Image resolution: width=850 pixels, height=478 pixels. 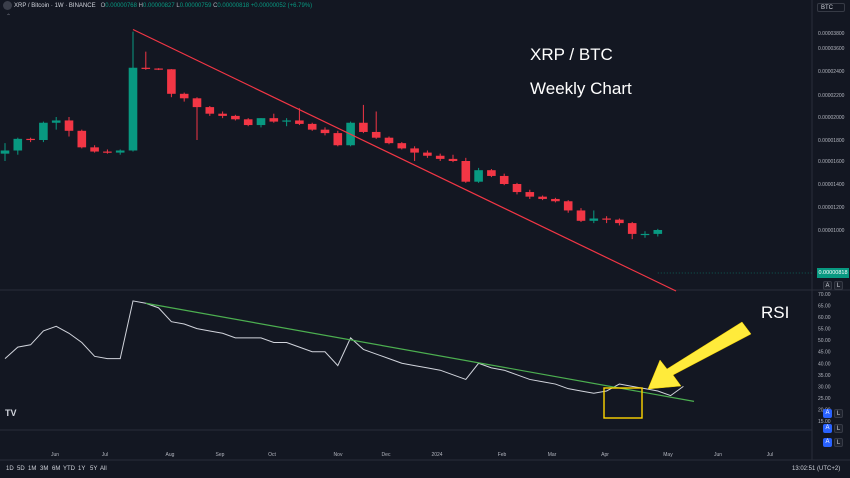 I want to click on time-tick-label: Aug, so click(x=170, y=455).